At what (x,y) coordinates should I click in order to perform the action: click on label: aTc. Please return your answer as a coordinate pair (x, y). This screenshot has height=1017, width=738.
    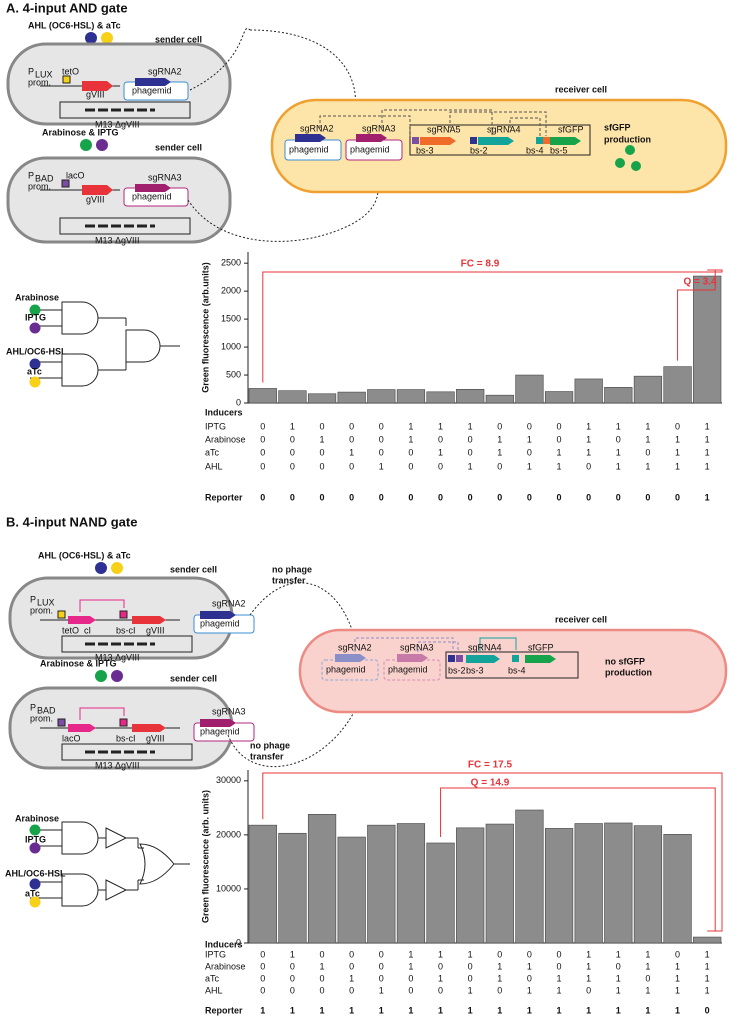
    Looking at the image, I should click on (32, 893).